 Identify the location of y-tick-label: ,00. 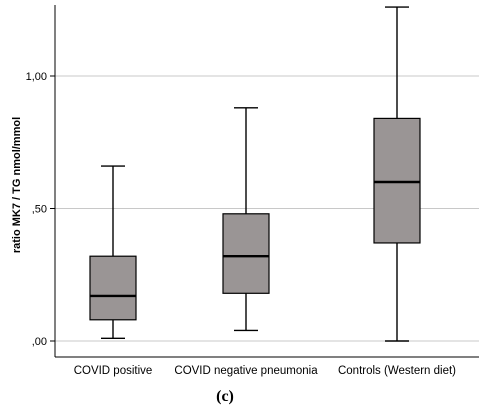
(39, 342).